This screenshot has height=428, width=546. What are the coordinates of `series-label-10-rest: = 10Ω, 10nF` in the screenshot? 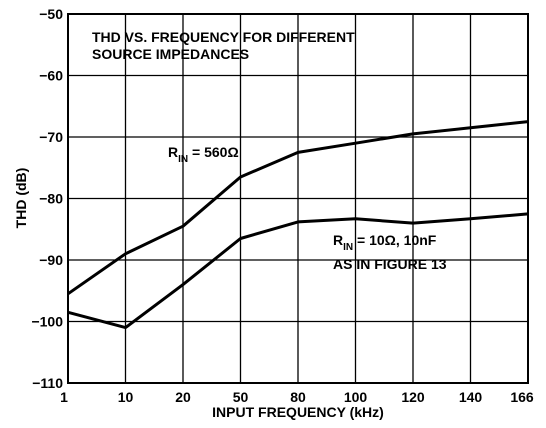 It's located at (395, 240).